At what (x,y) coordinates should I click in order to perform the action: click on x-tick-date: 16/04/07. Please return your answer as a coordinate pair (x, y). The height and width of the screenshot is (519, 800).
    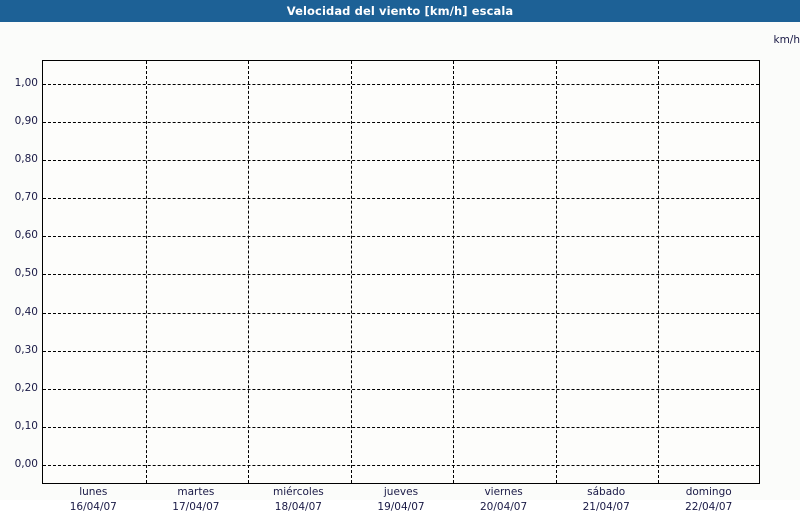
    Looking at the image, I should click on (93, 507).